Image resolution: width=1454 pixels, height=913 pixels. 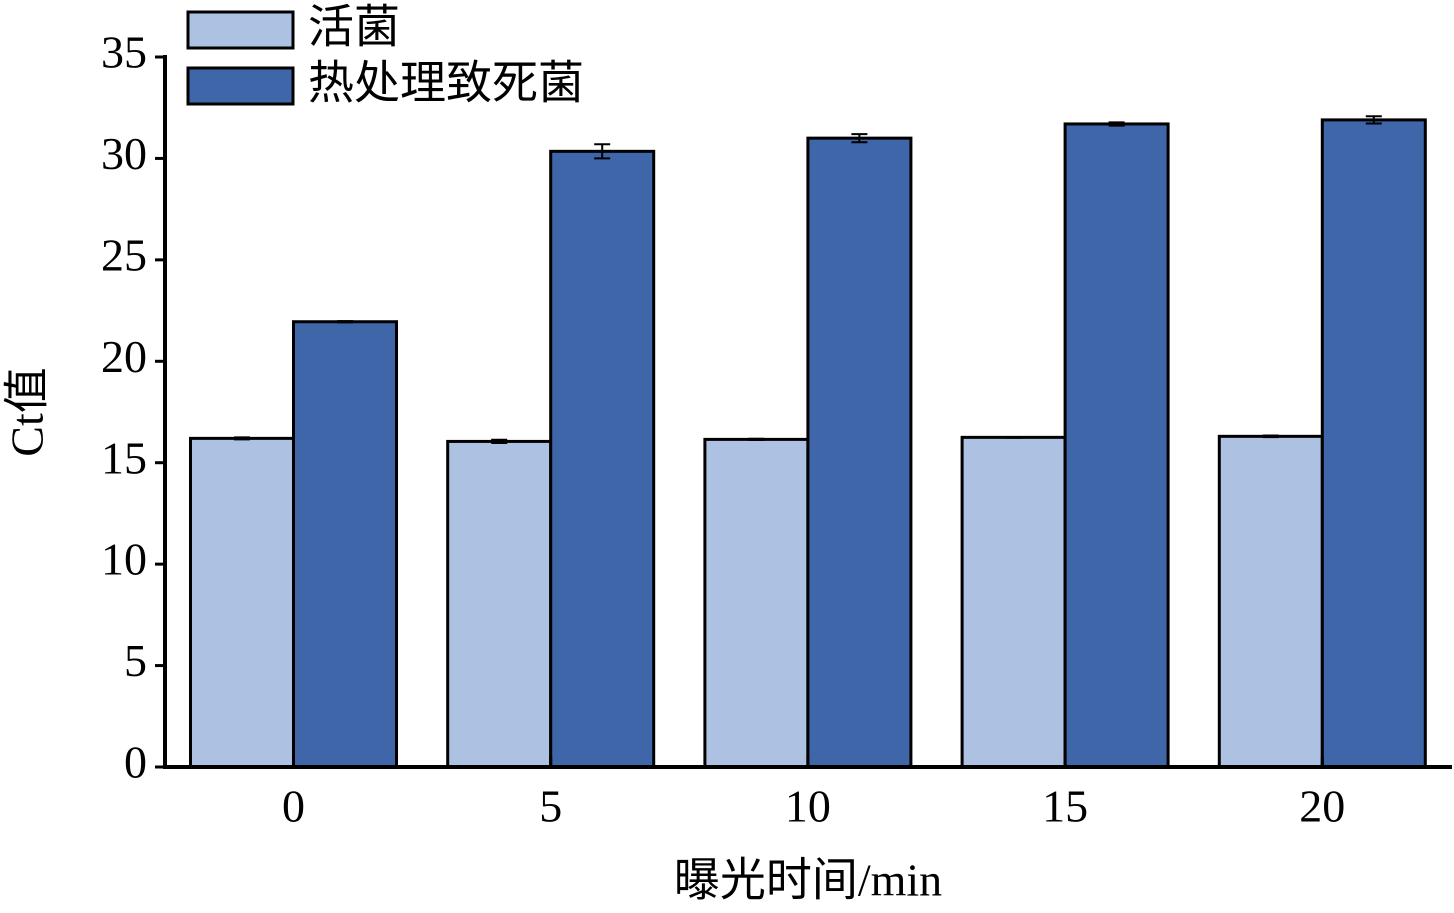 What do you see at coordinates (124, 457) in the screenshot?
I see `y-tick-label: 15` at bounding box center [124, 457].